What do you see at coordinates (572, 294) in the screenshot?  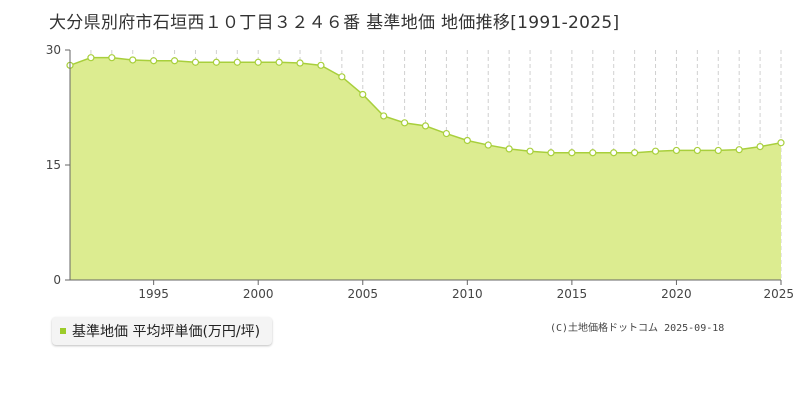 I see `x-tick-label: 2015` at bounding box center [572, 294].